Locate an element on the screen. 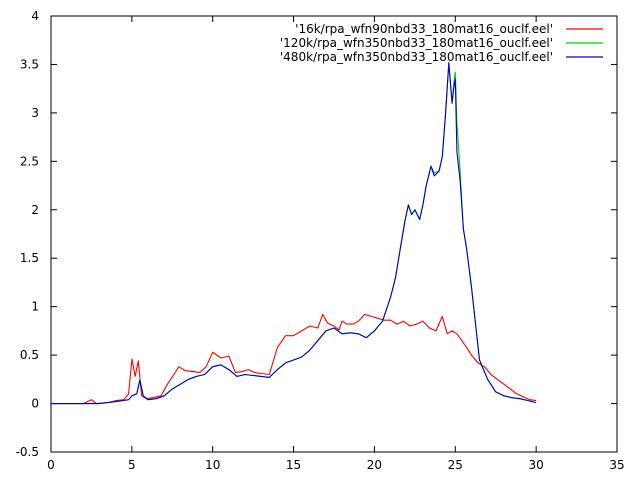 The image size is (640, 480). y-tick-label: 0 is located at coordinates (35, 404).